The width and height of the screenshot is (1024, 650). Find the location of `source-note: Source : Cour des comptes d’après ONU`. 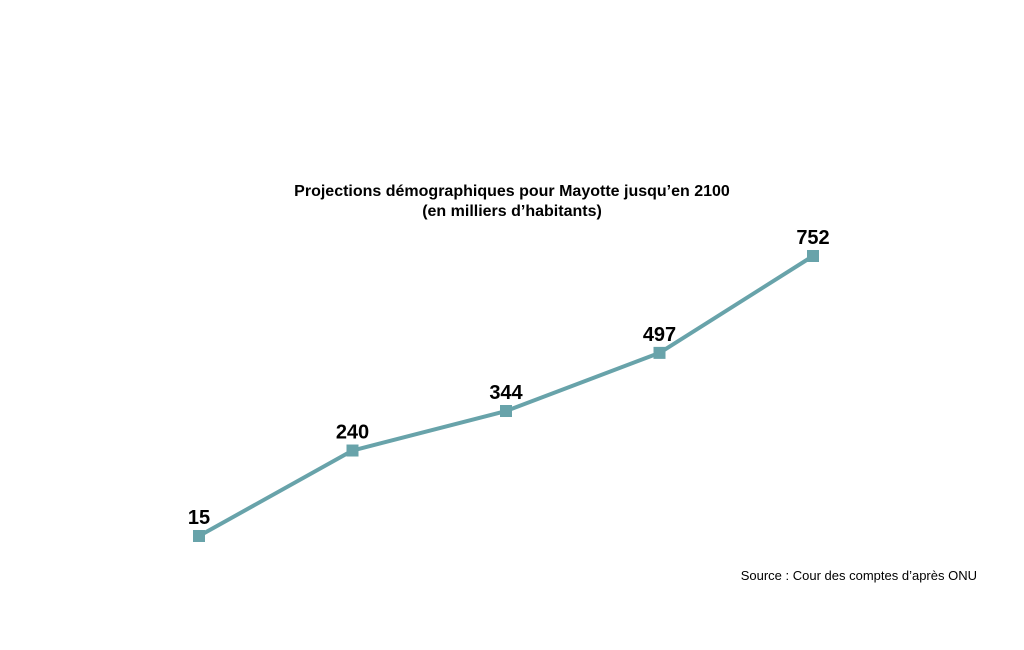

source-note: Source : Cour des comptes d’après ONU is located at coordinates (858, 575).